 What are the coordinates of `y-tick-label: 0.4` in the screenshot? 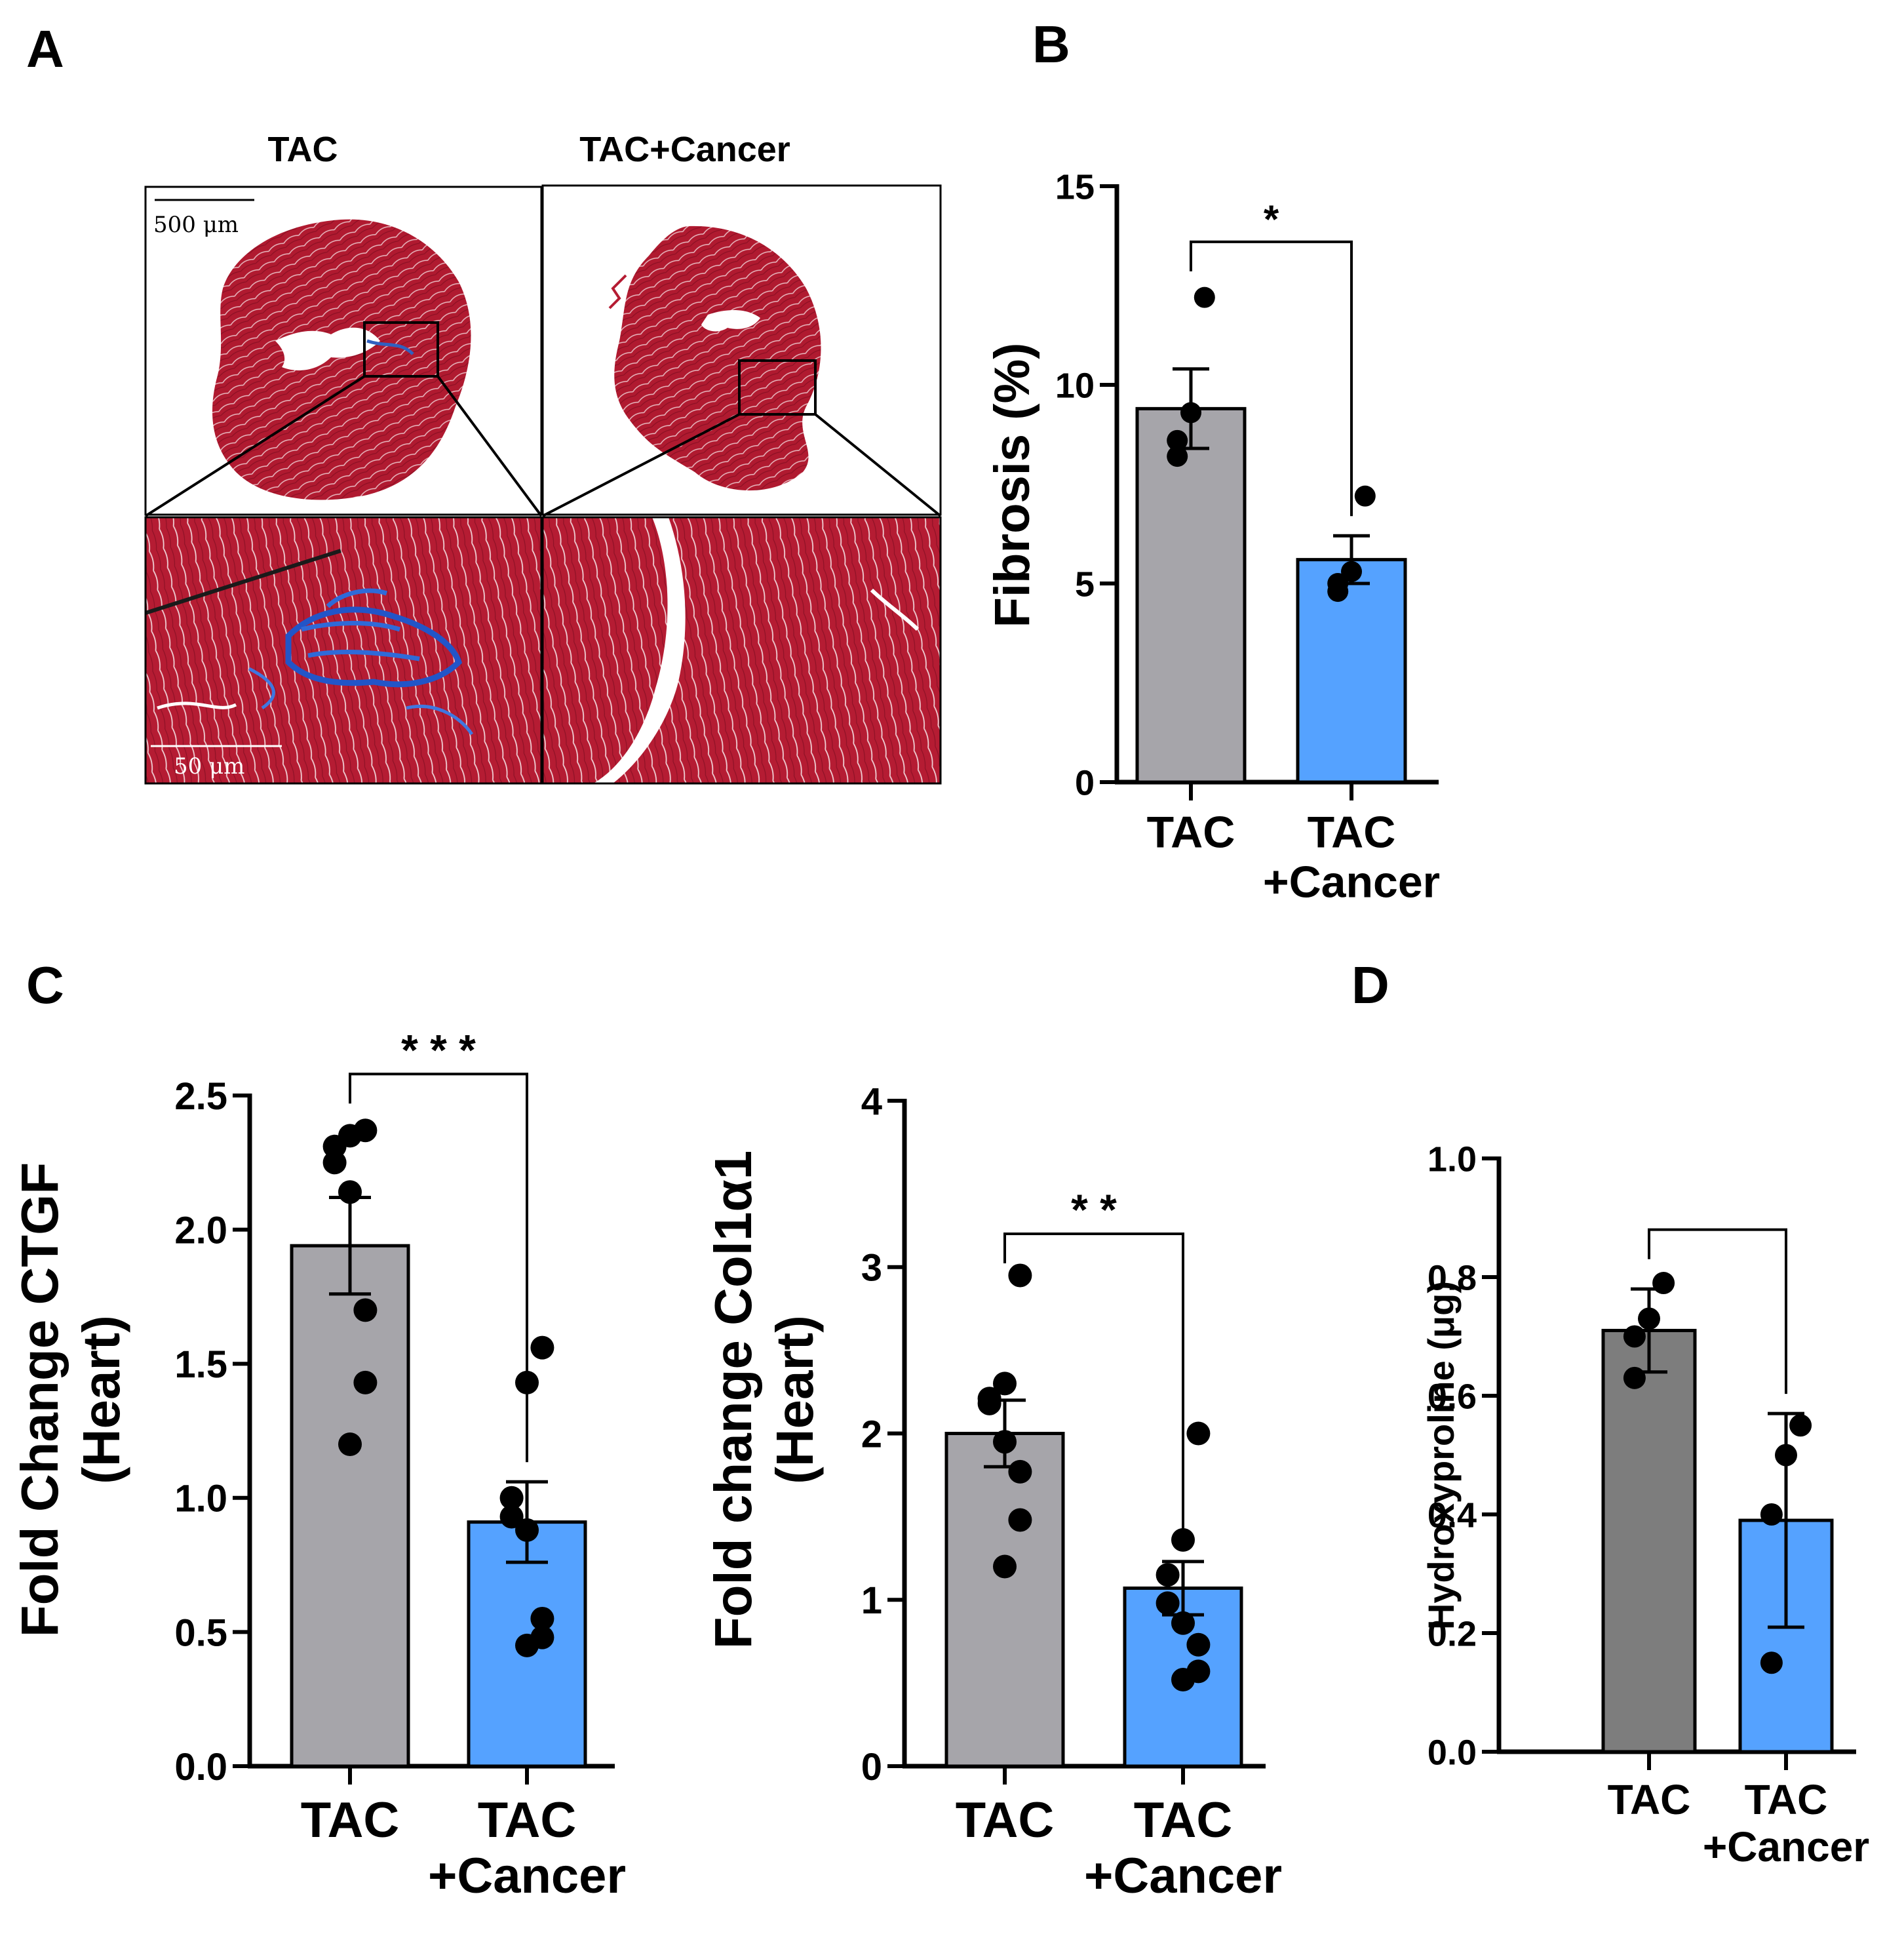 It's located at (1452, 1515).